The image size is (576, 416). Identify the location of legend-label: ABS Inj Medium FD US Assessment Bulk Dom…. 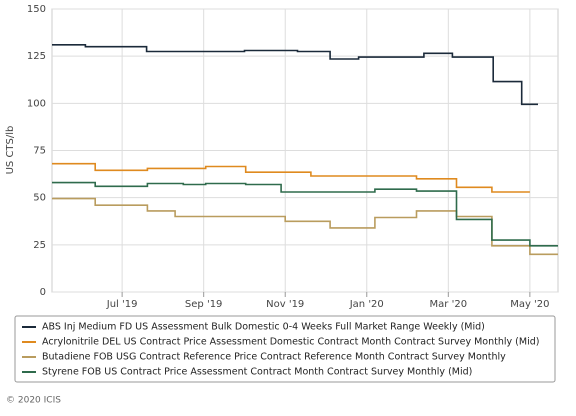
(263, 327).